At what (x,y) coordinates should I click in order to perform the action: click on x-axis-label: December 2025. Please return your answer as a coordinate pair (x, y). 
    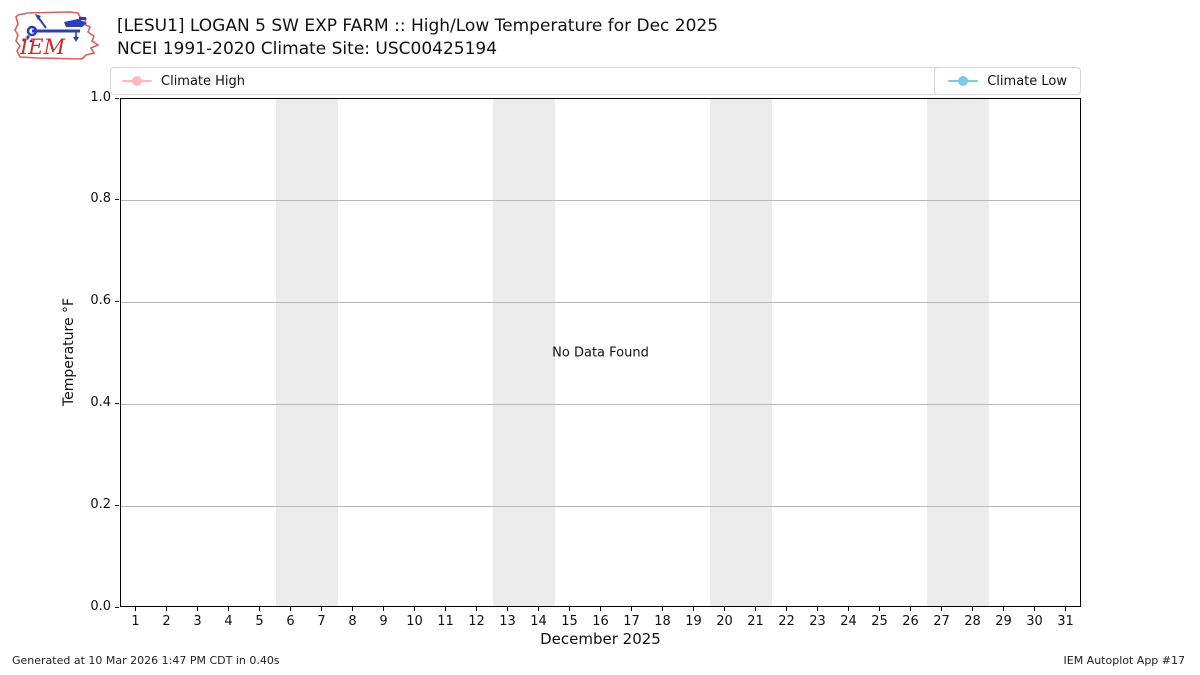
    Looking at the image, I should click on (600, 639).